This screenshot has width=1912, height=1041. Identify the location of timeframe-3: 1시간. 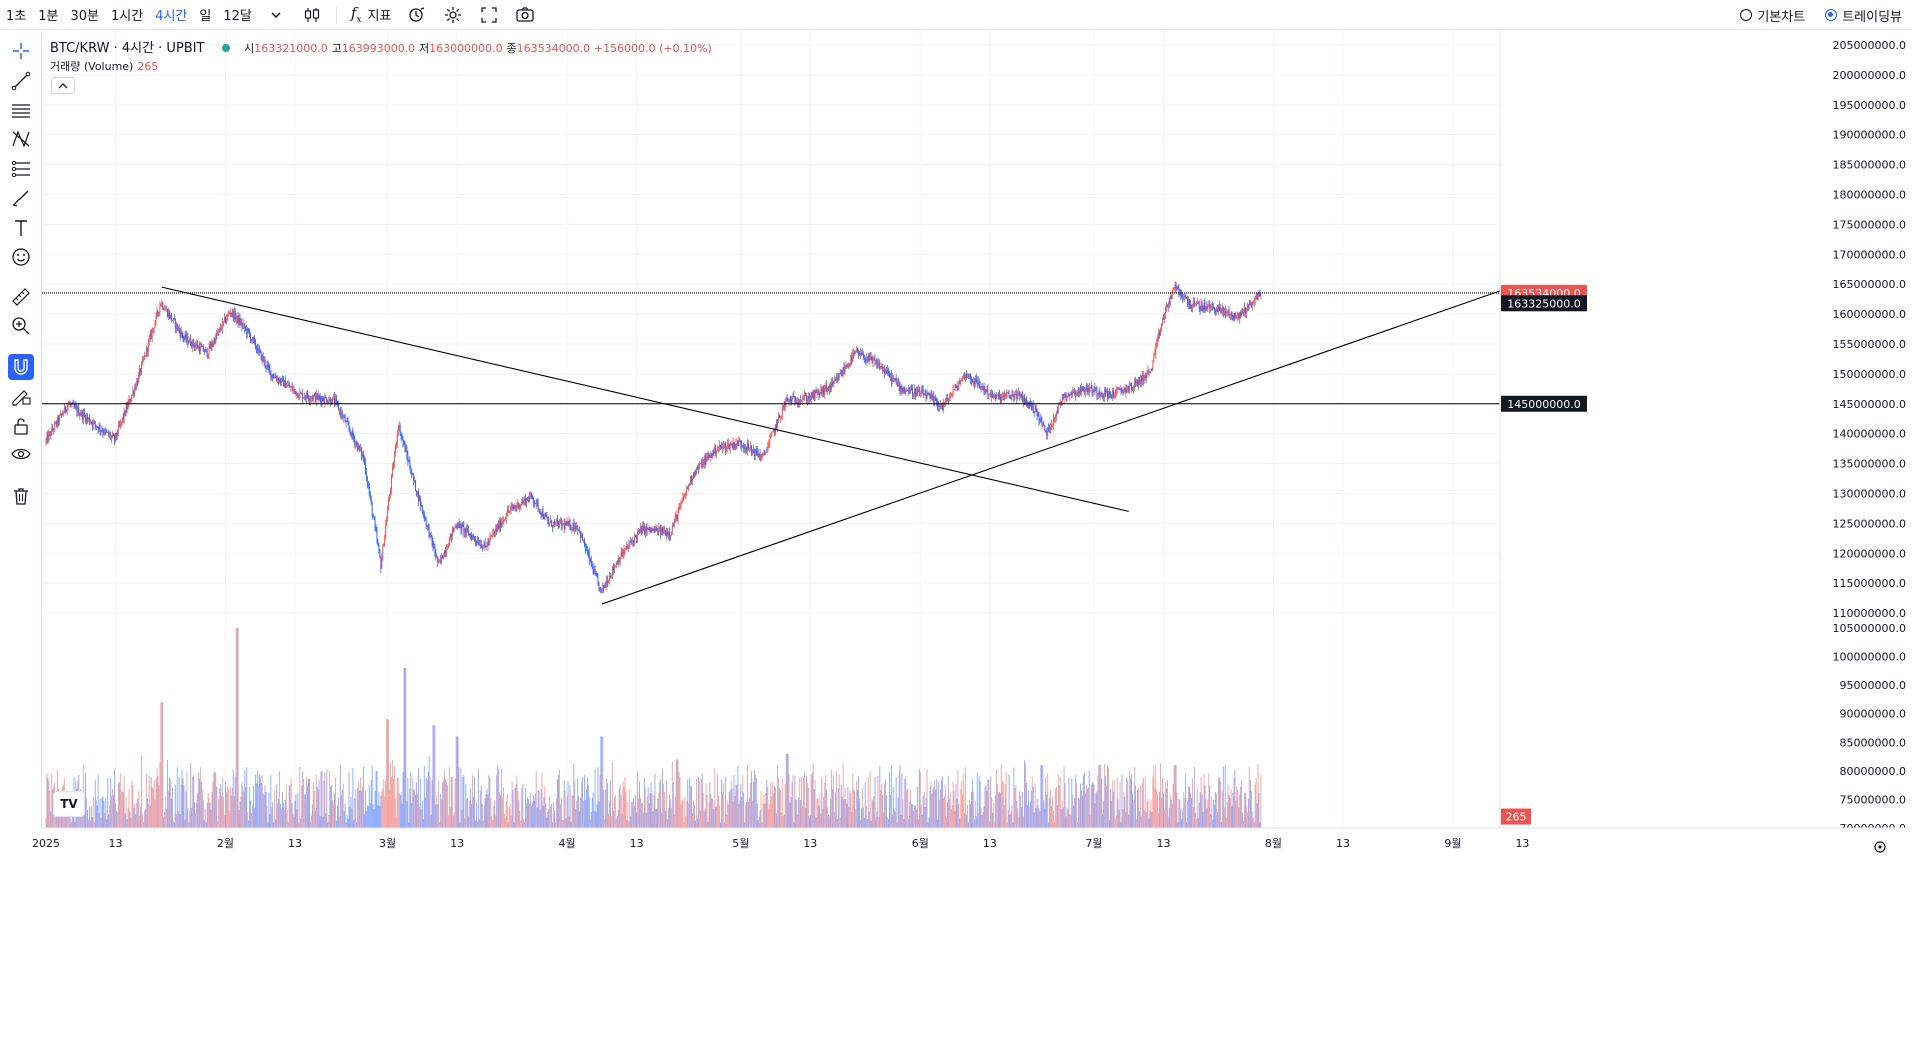
(127, 16).